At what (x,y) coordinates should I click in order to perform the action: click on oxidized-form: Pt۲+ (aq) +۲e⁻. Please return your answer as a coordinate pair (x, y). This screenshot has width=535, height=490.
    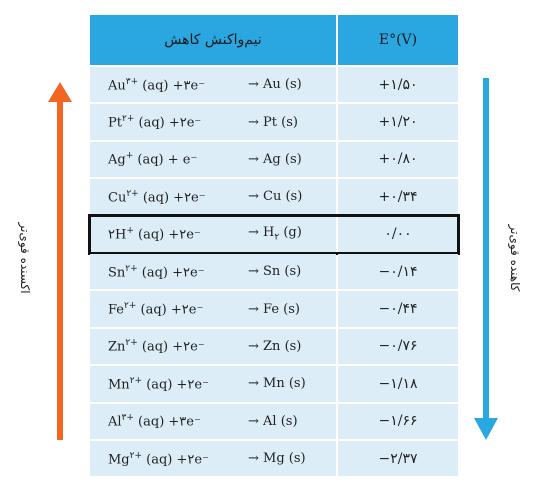
    Looking at the image, I should click on (154, 122).